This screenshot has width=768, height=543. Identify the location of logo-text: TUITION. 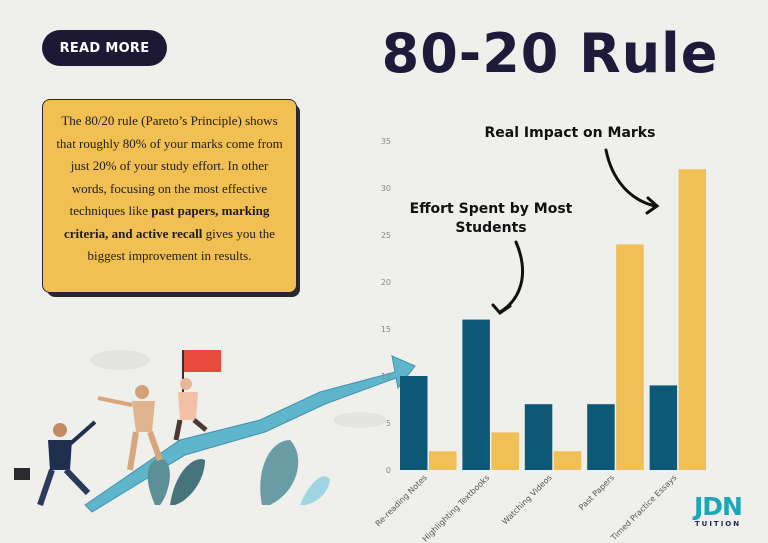
(718, 524).